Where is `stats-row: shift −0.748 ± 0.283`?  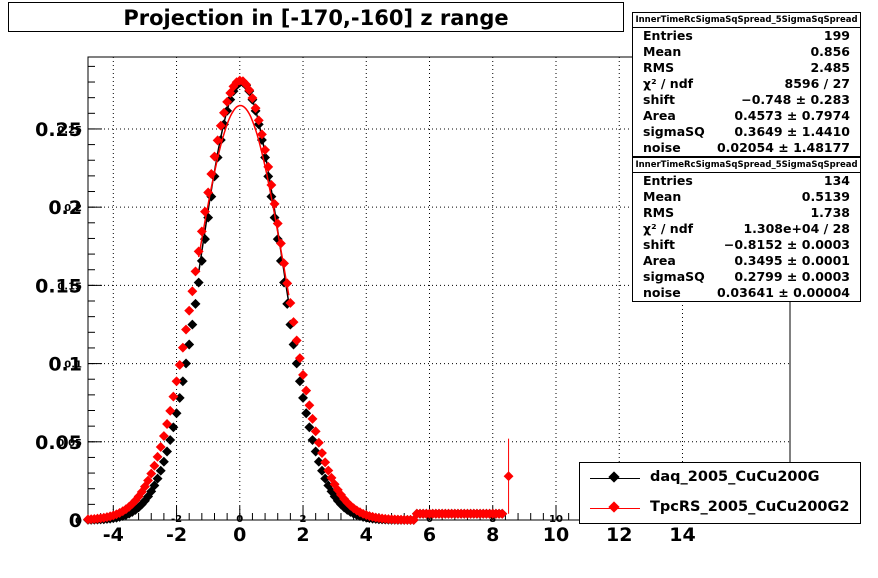 stats-row: shift −0.748 ± 0.283 is located at coordinates (746, 100).